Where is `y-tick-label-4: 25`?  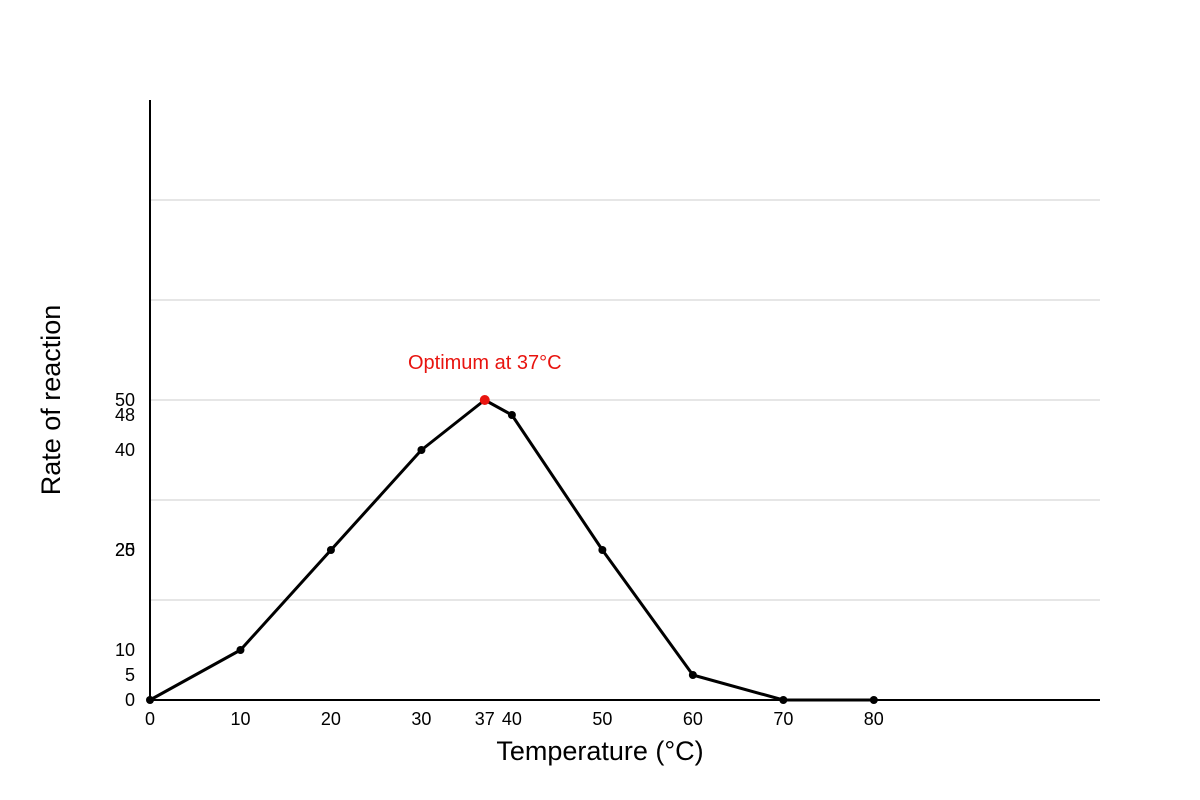 y-tick-label-4: 25 is located at coordinates (125, 550).